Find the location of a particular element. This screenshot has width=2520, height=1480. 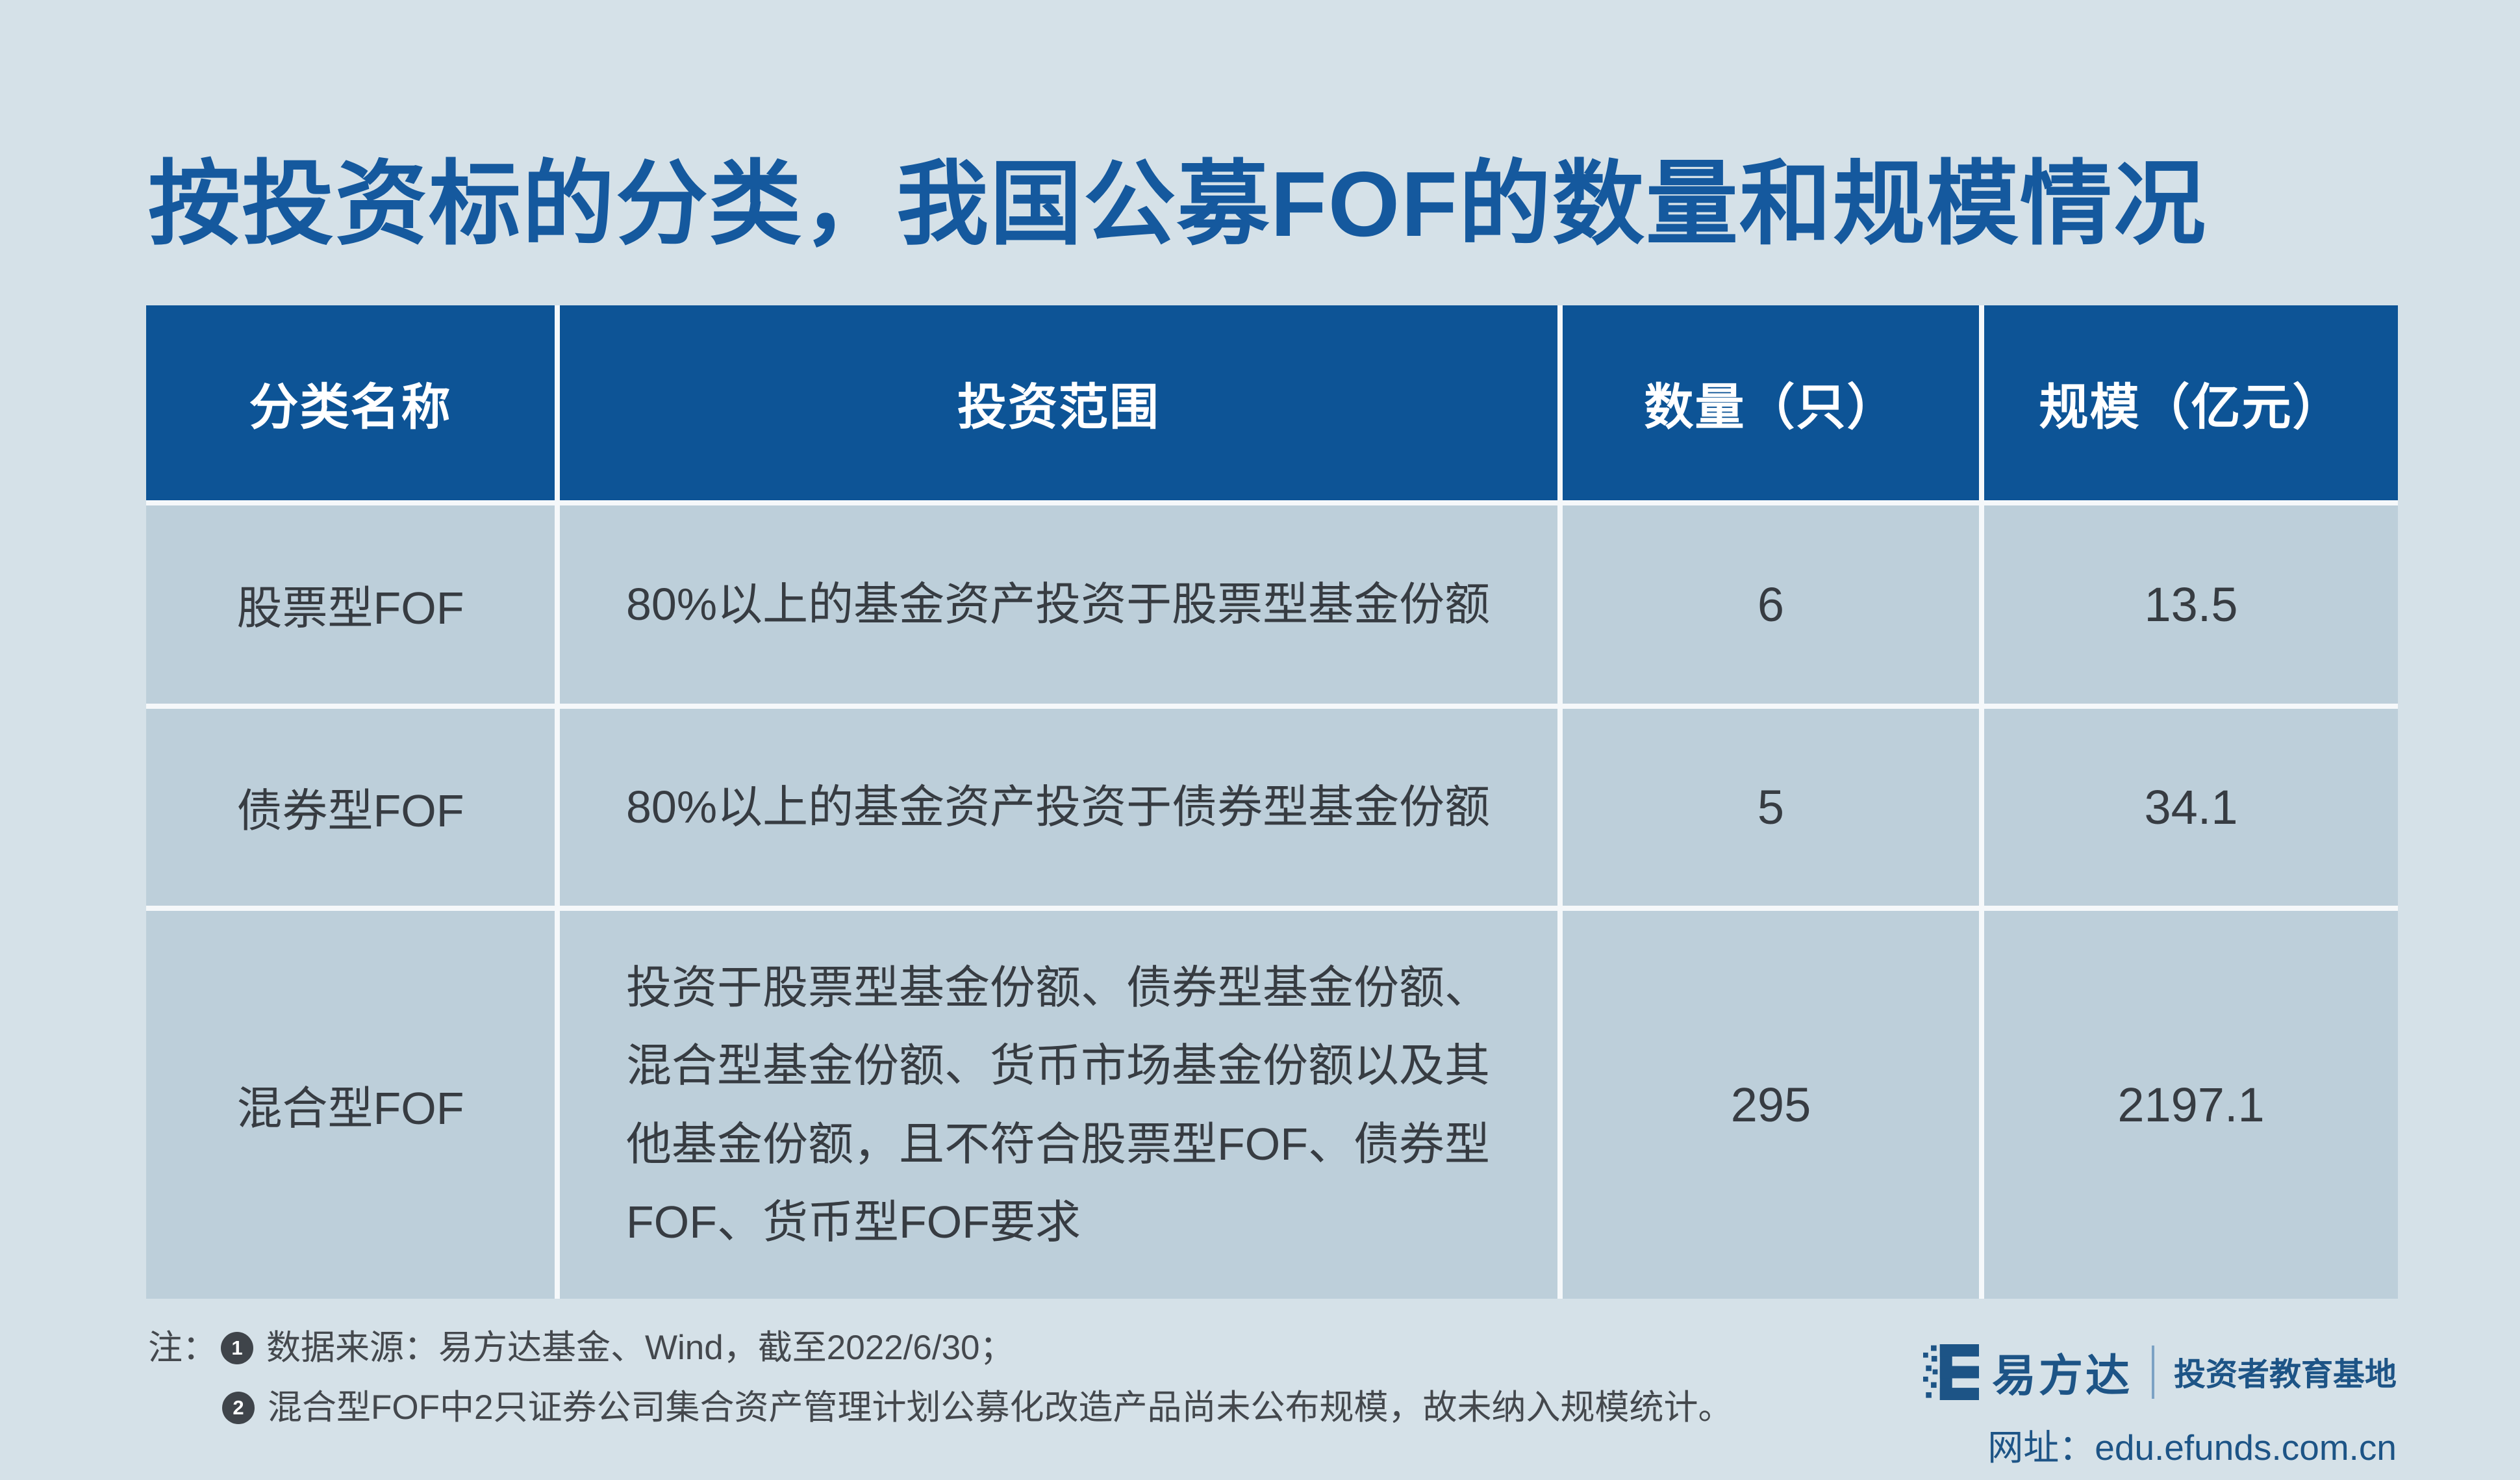

column-header-scope: 投资范围 is located at coordinates (1059, 402).